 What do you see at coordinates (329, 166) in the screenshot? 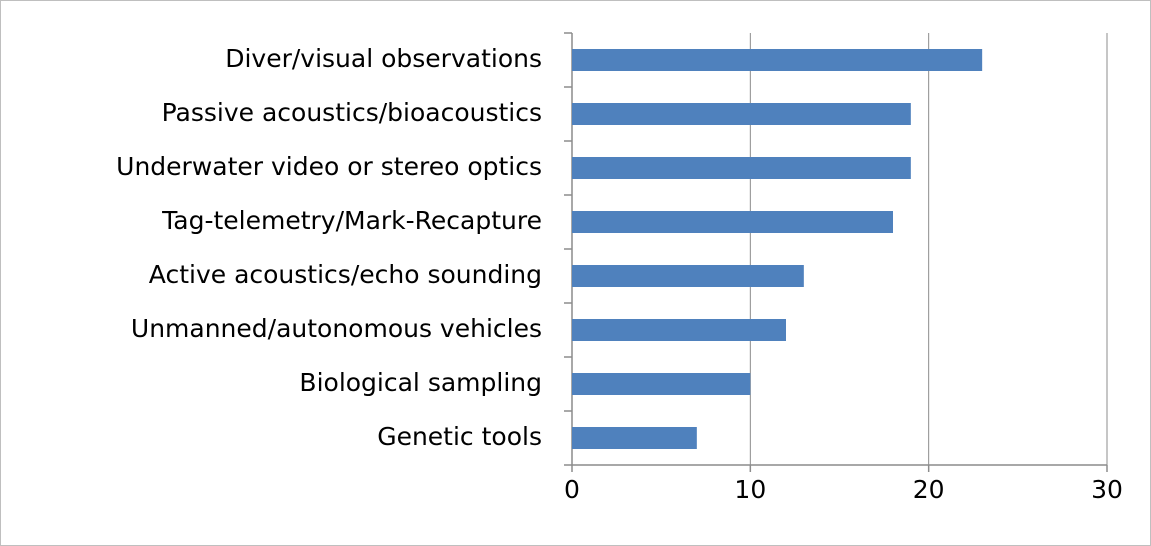
I see `y-tick-label: Underwater video or stereo optics` at bounding box center [329, 166].